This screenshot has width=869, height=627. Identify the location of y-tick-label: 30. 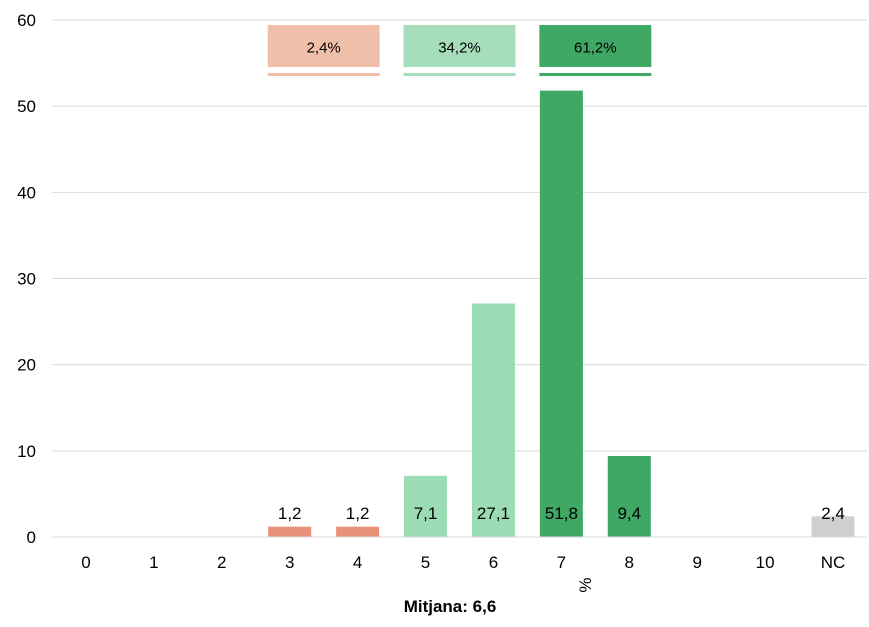
(26, 278).